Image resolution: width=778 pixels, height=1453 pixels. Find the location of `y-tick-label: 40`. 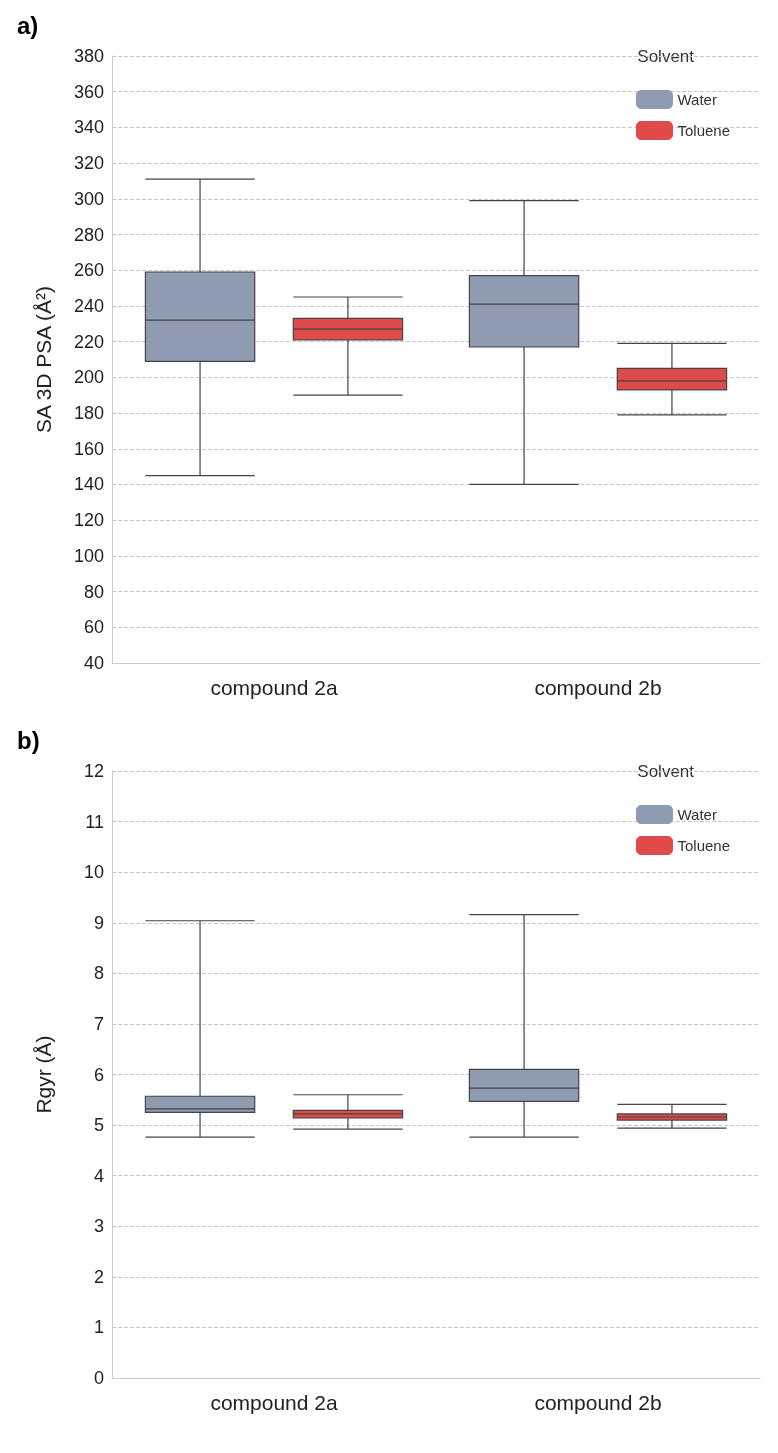

y-tick-label: 40 is located at coordinates (93, 663).